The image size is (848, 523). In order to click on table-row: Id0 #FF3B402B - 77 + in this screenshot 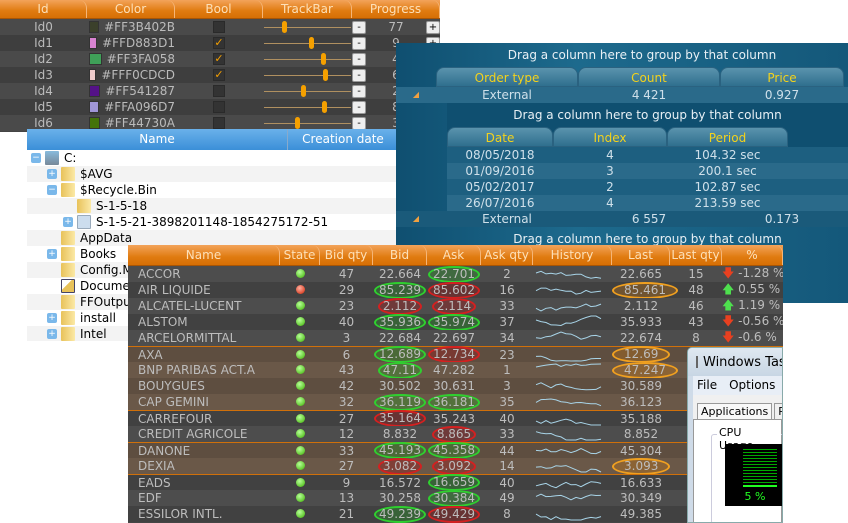, I will do `click(220, 27)`.